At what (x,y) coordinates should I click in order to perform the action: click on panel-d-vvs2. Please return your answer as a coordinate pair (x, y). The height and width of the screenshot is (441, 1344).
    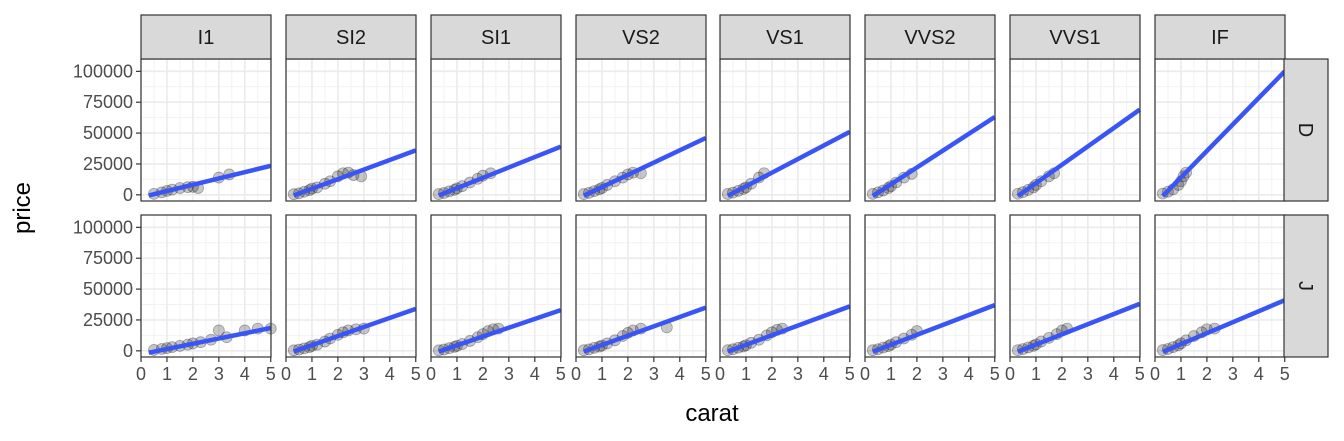
    Looking at the image, I should click on (930, 130).